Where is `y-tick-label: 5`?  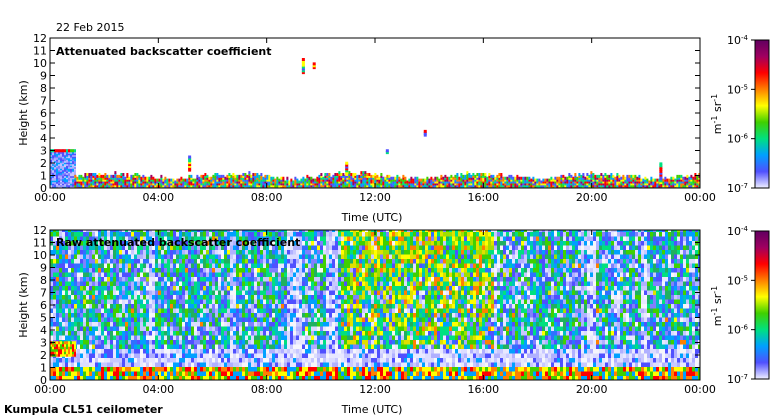
y-tick-label: 5 is located at coordinates (43, 126).